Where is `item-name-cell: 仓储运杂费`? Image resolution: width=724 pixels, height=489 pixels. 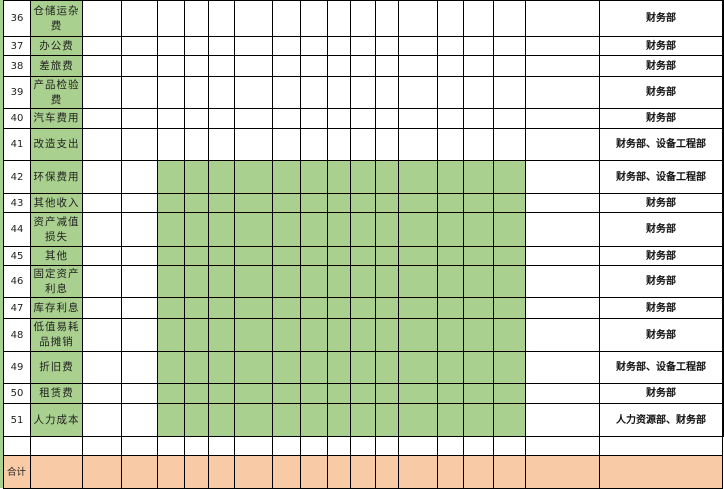 item-name-cell: 仓储运杂费 is located at coordinates (56, 18).